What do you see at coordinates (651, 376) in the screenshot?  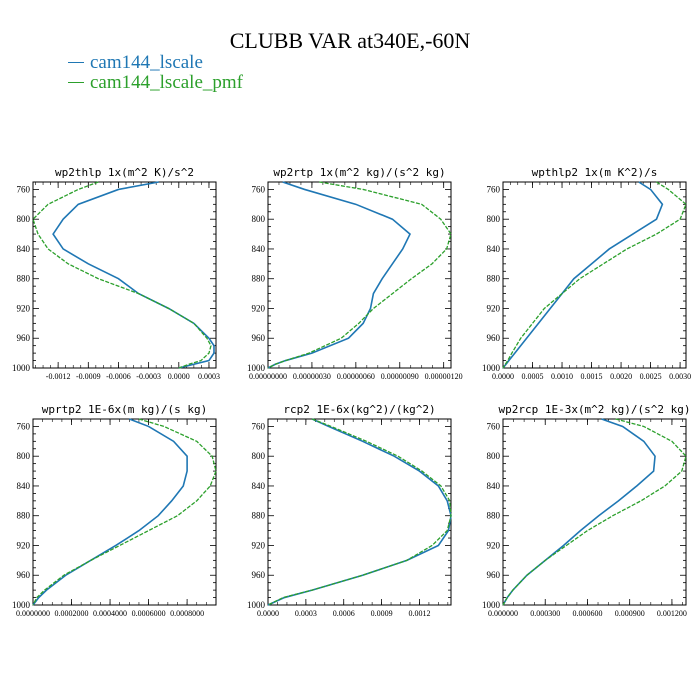 I see `x-tick-label: 0.0025` at bounding box center [651, 376].